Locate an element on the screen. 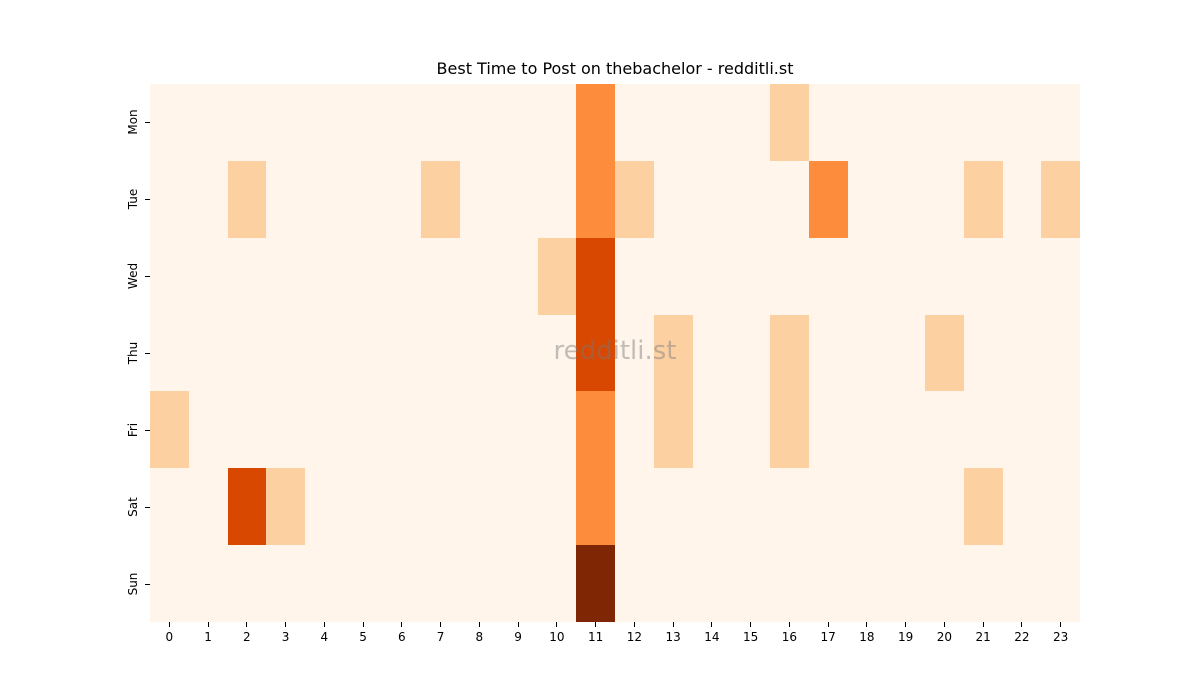  x-tick: 20 is located at coordinates (944, 633).